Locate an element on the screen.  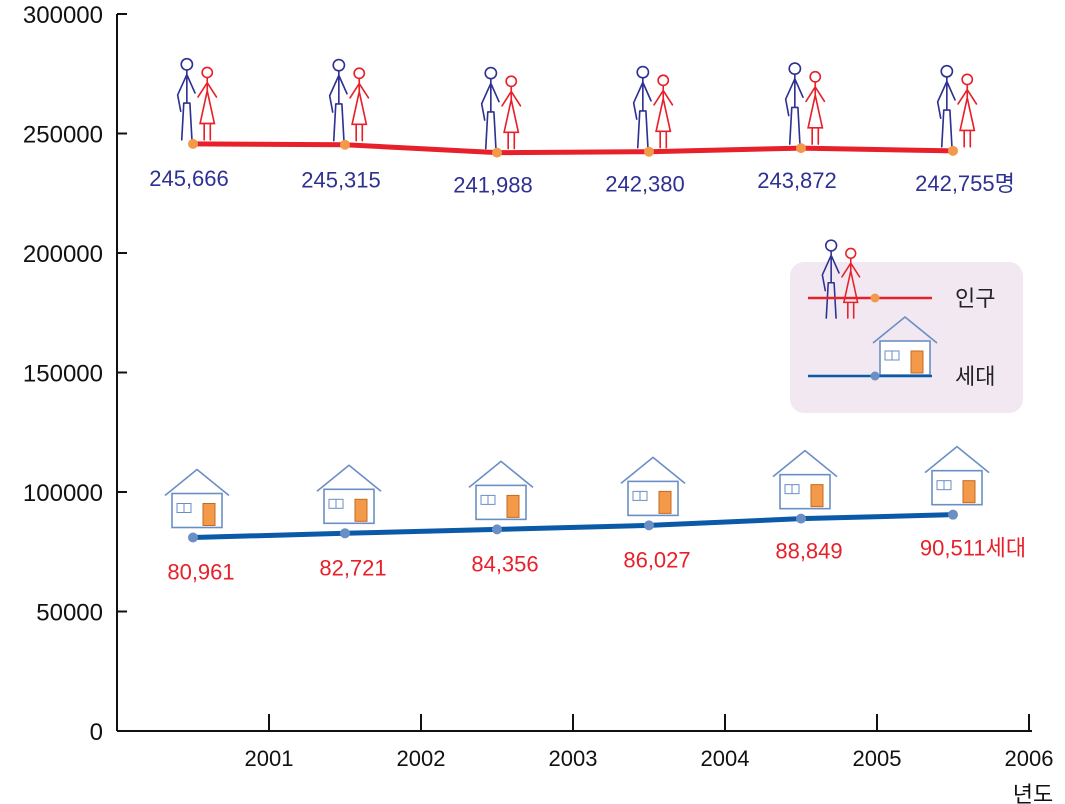
legend-label: 세대 is located at coordinates (975, 377).